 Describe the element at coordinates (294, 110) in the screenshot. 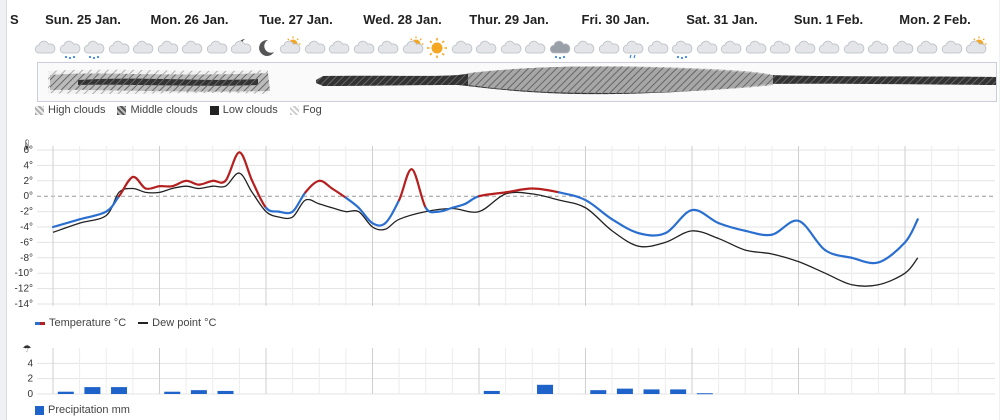

I see `fog-swatch` at that location.